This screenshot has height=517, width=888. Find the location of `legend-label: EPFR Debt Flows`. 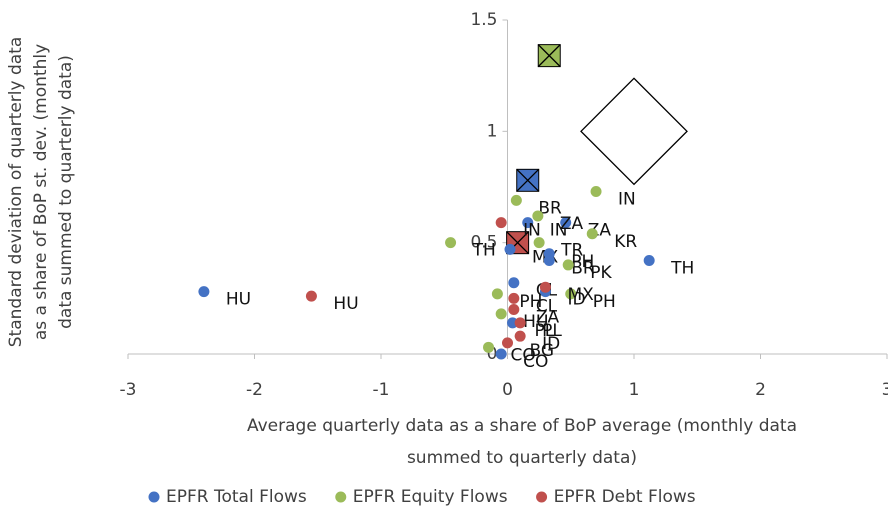

legend-label: EPFR Debt Flows is located at coordinates (625, 497).